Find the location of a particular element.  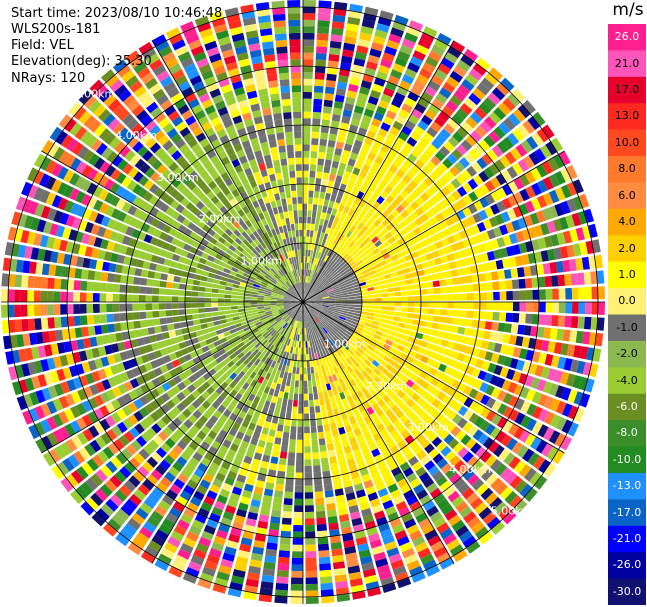

colorbar-tick-label: -17.0 is located at coordinates (627, 512).